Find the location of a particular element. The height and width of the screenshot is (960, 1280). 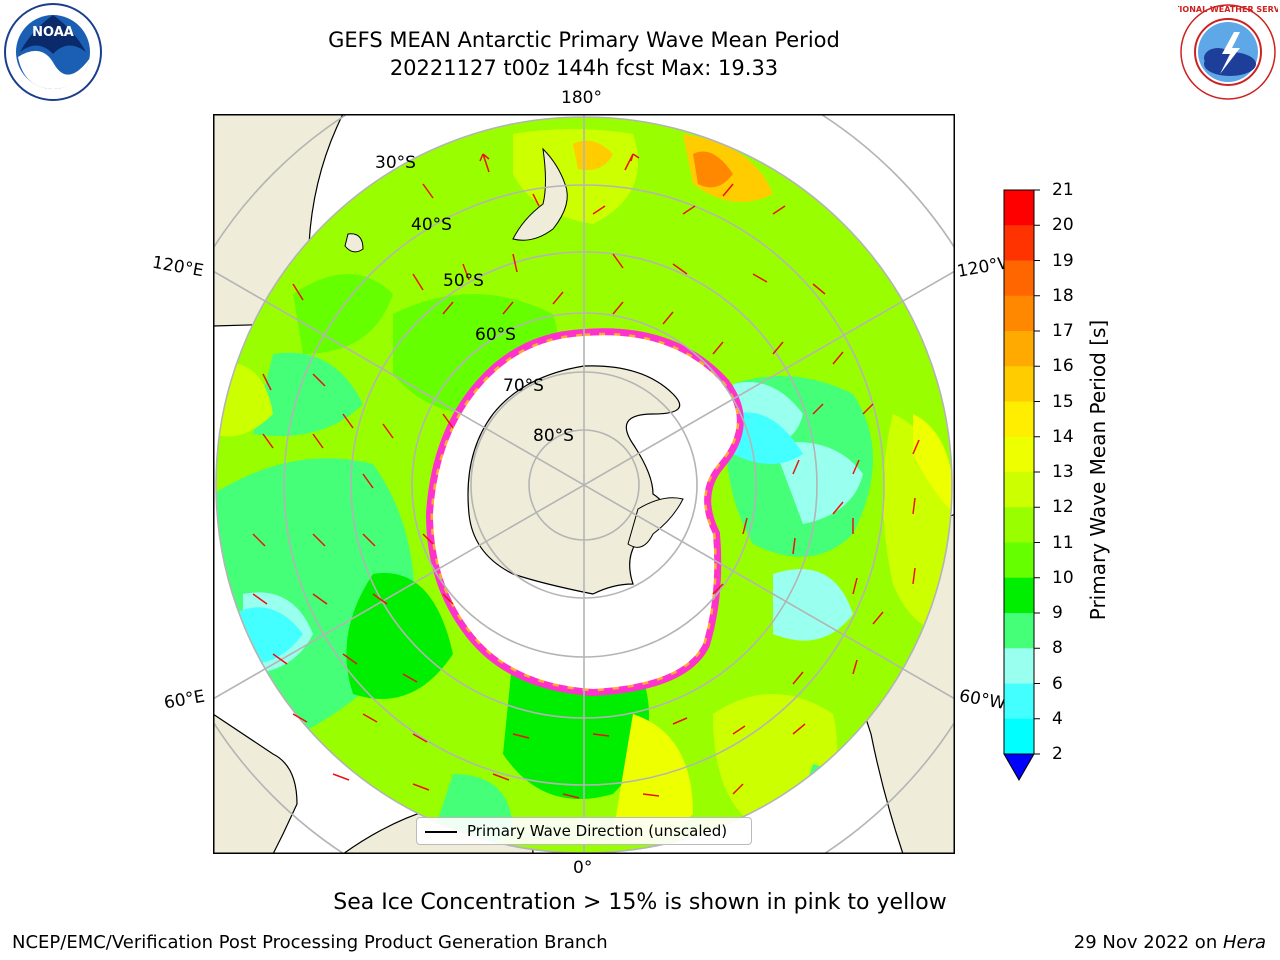

colorbar-extend-triangle is located at coordinates (1019, 767).